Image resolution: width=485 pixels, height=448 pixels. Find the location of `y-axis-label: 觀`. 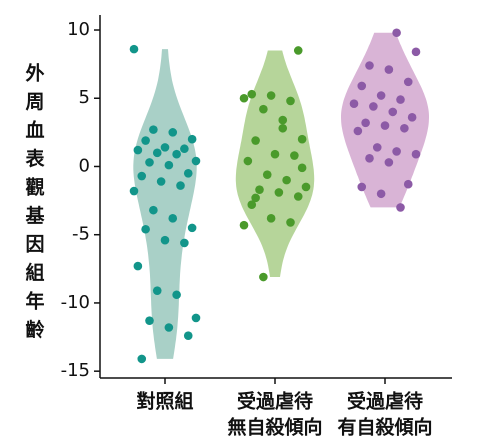

y-axis-label: 觀 is located at coordinates (34, 188).